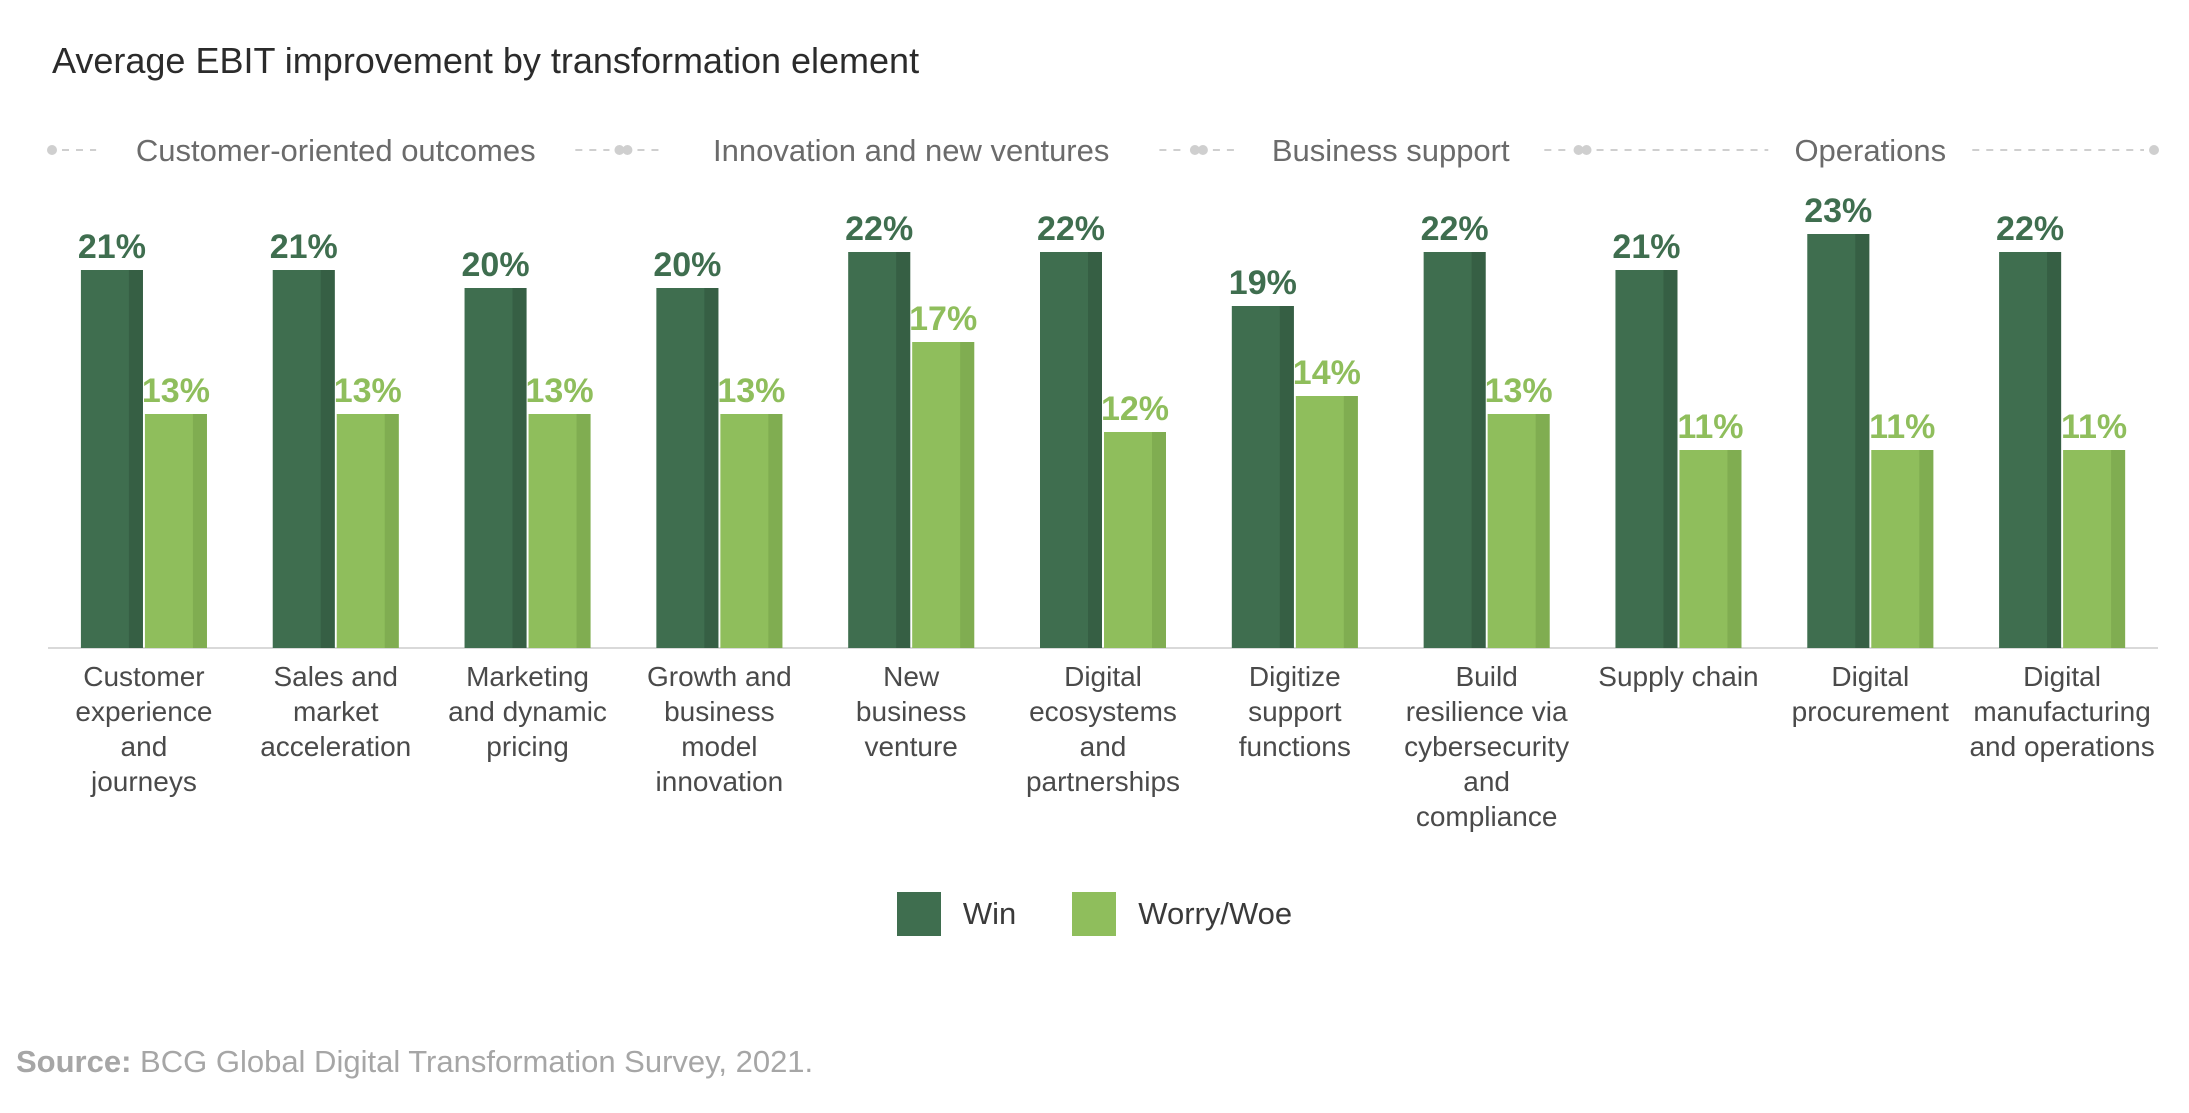 The width and height of the screenshot is (2189, 1113). Describe the element at coordinates (1391, 150) in the screenshot. I see `group-label: Business support` at that location.